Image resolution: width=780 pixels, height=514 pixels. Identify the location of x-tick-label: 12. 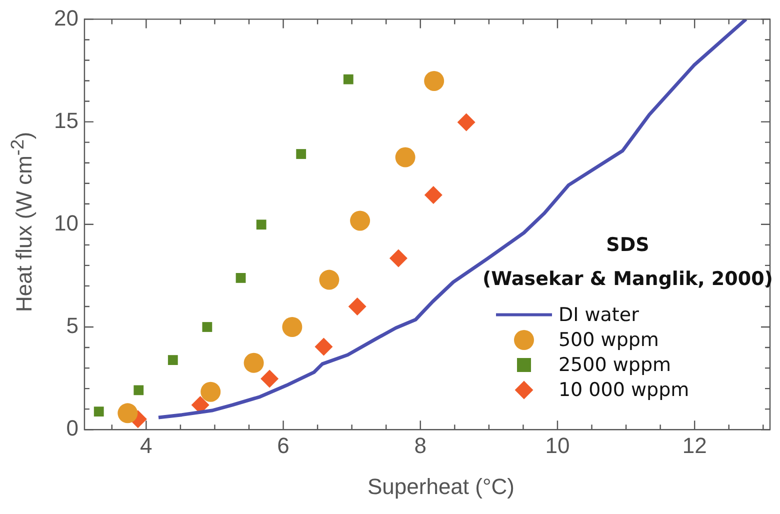
(694, 445).